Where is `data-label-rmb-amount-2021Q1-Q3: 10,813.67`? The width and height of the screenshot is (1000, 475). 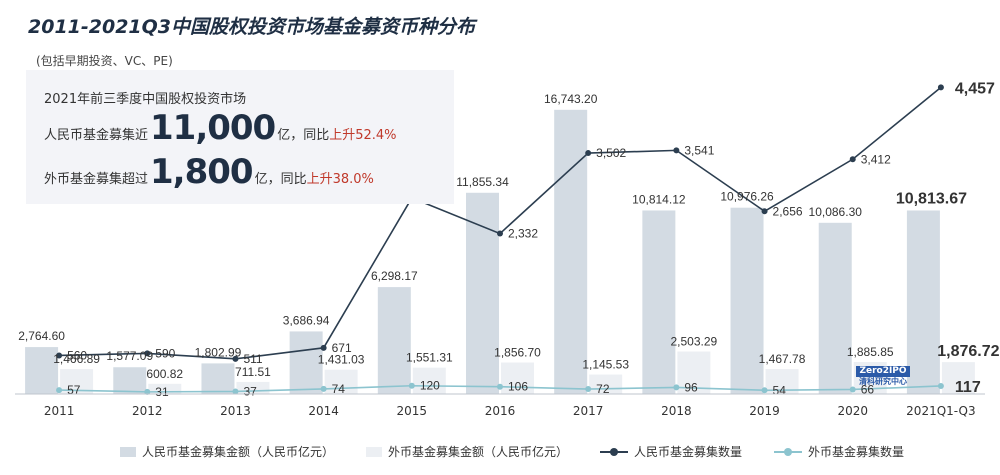 data-label-rmb-amount-2021Q1-Q3: 10,813.67 is located at coordinates (931, 198).